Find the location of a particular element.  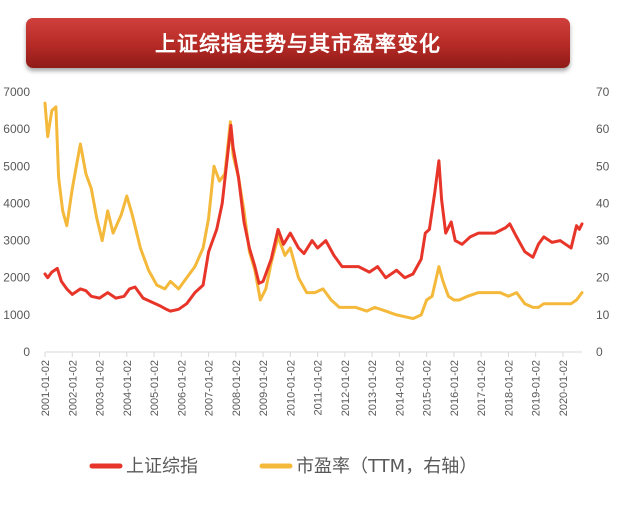

x-tick-label: 2015-01-02 is located at coordinates (428, 388).